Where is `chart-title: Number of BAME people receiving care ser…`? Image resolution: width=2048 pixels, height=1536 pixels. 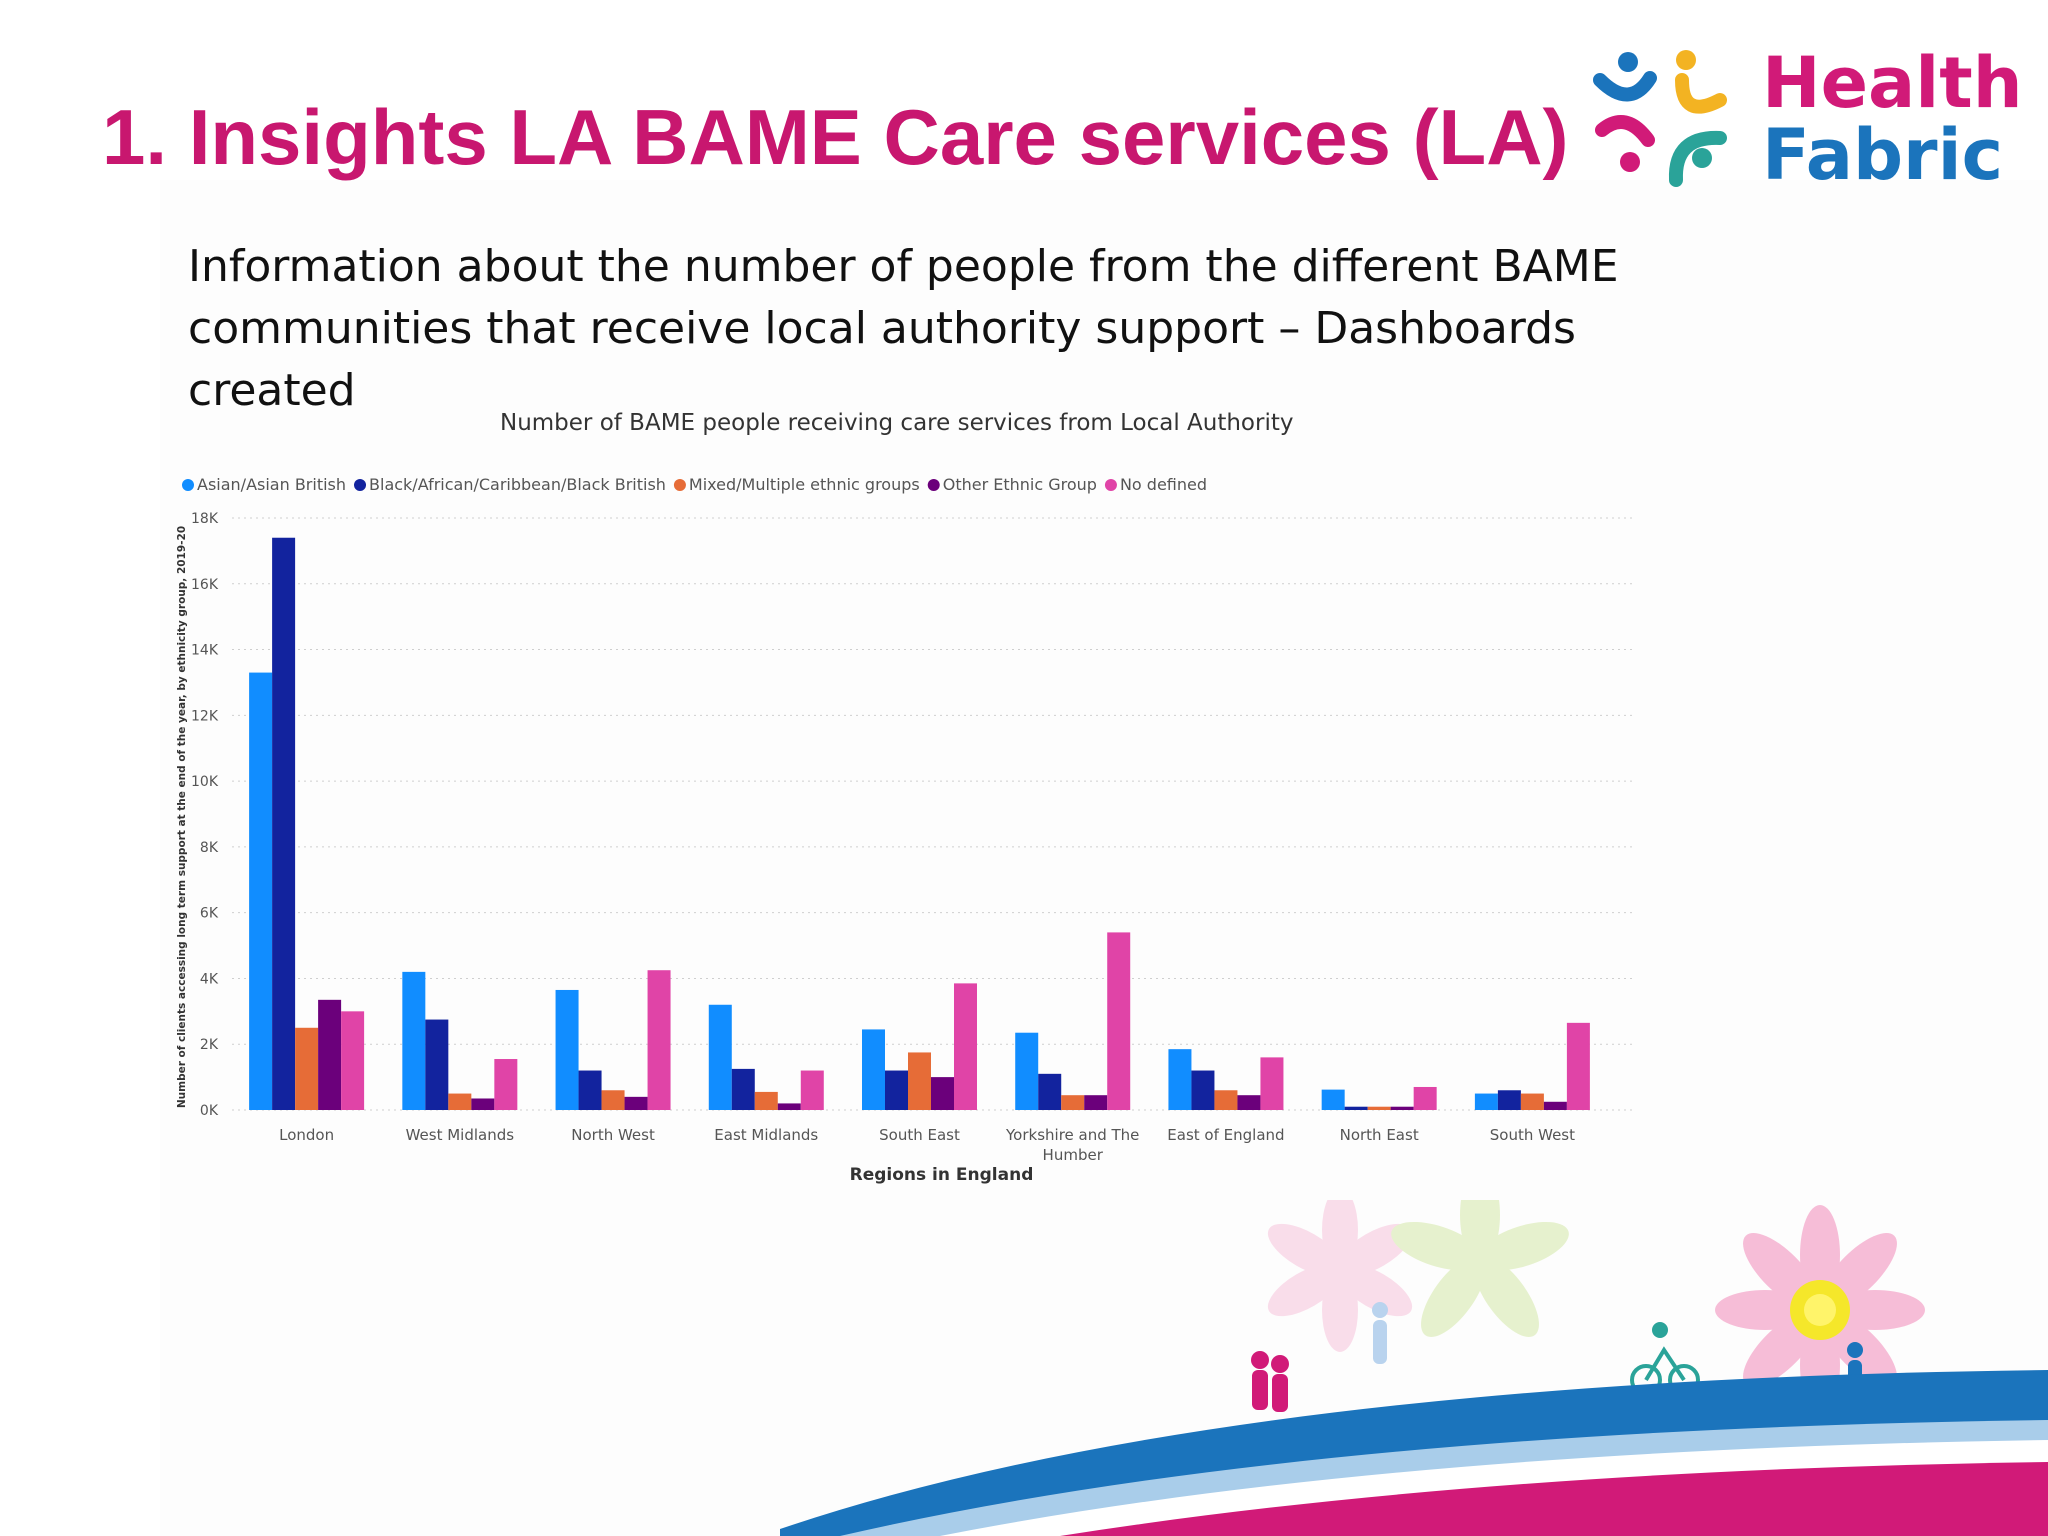
chart-title: Number of BAME people receiving care ser… is located at coordinates (897, 423).